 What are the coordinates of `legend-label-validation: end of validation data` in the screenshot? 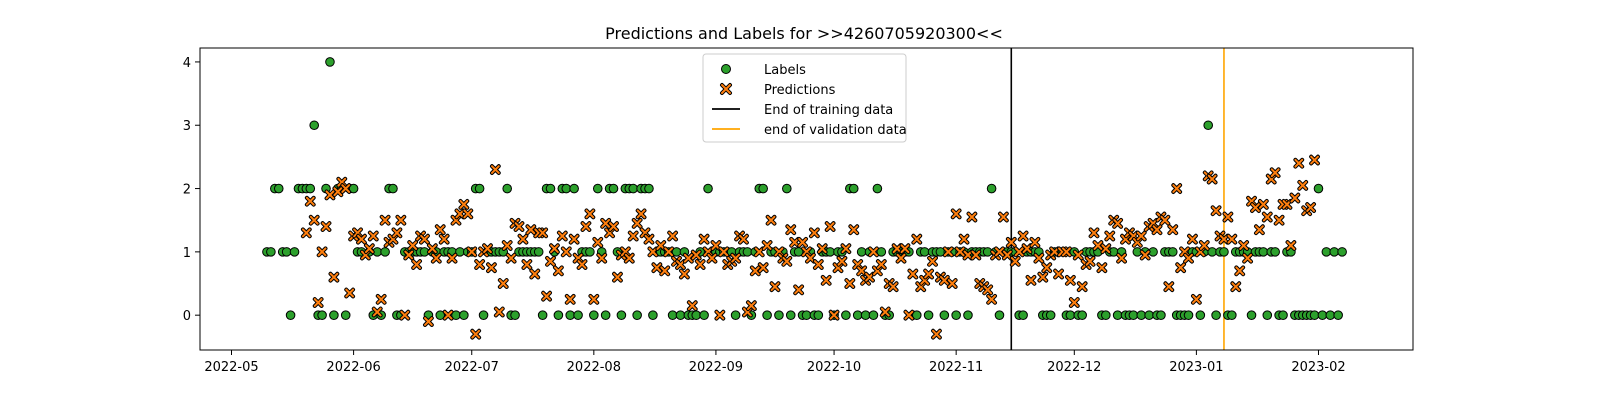 It's located at (835, 130).